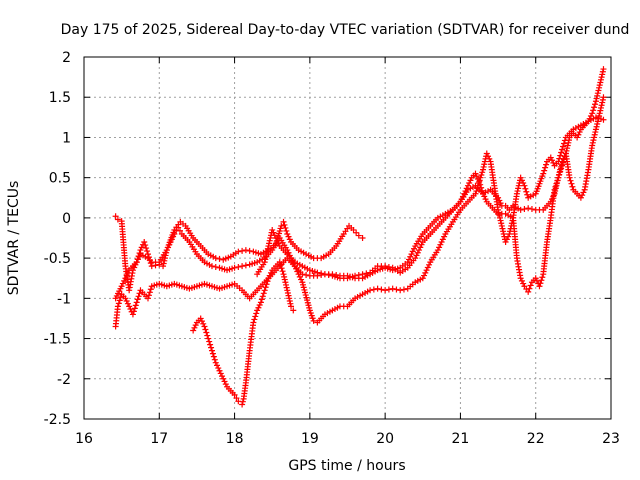 The image size is (640, 480). What do you see at coordinates (159, 439) in the screenshot?
I see `x-tick-label: 17` at bounding box center [159, 439].